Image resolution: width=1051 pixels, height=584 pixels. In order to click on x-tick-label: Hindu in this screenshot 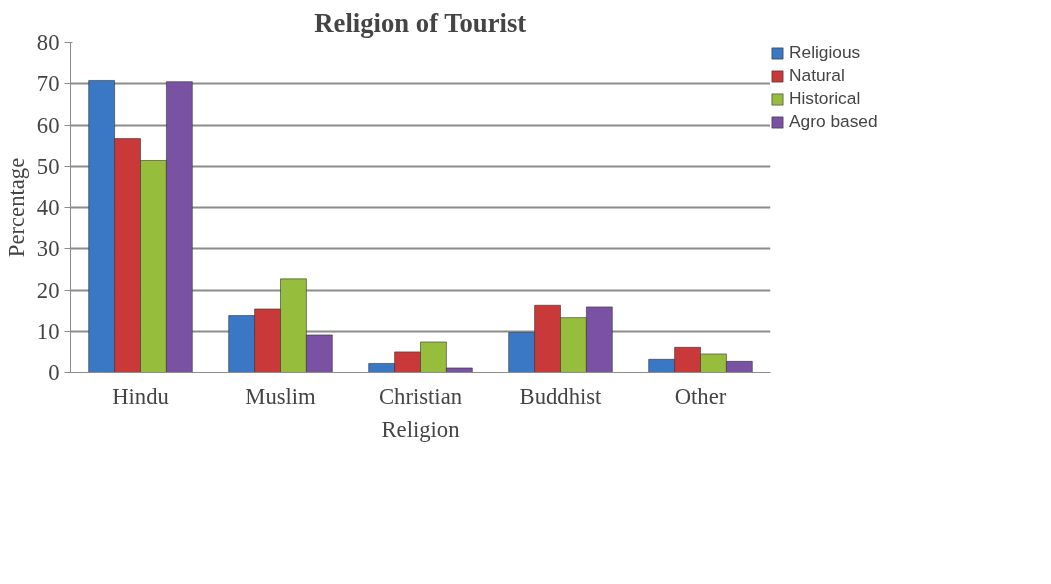, I will do `click(140, 396)`.